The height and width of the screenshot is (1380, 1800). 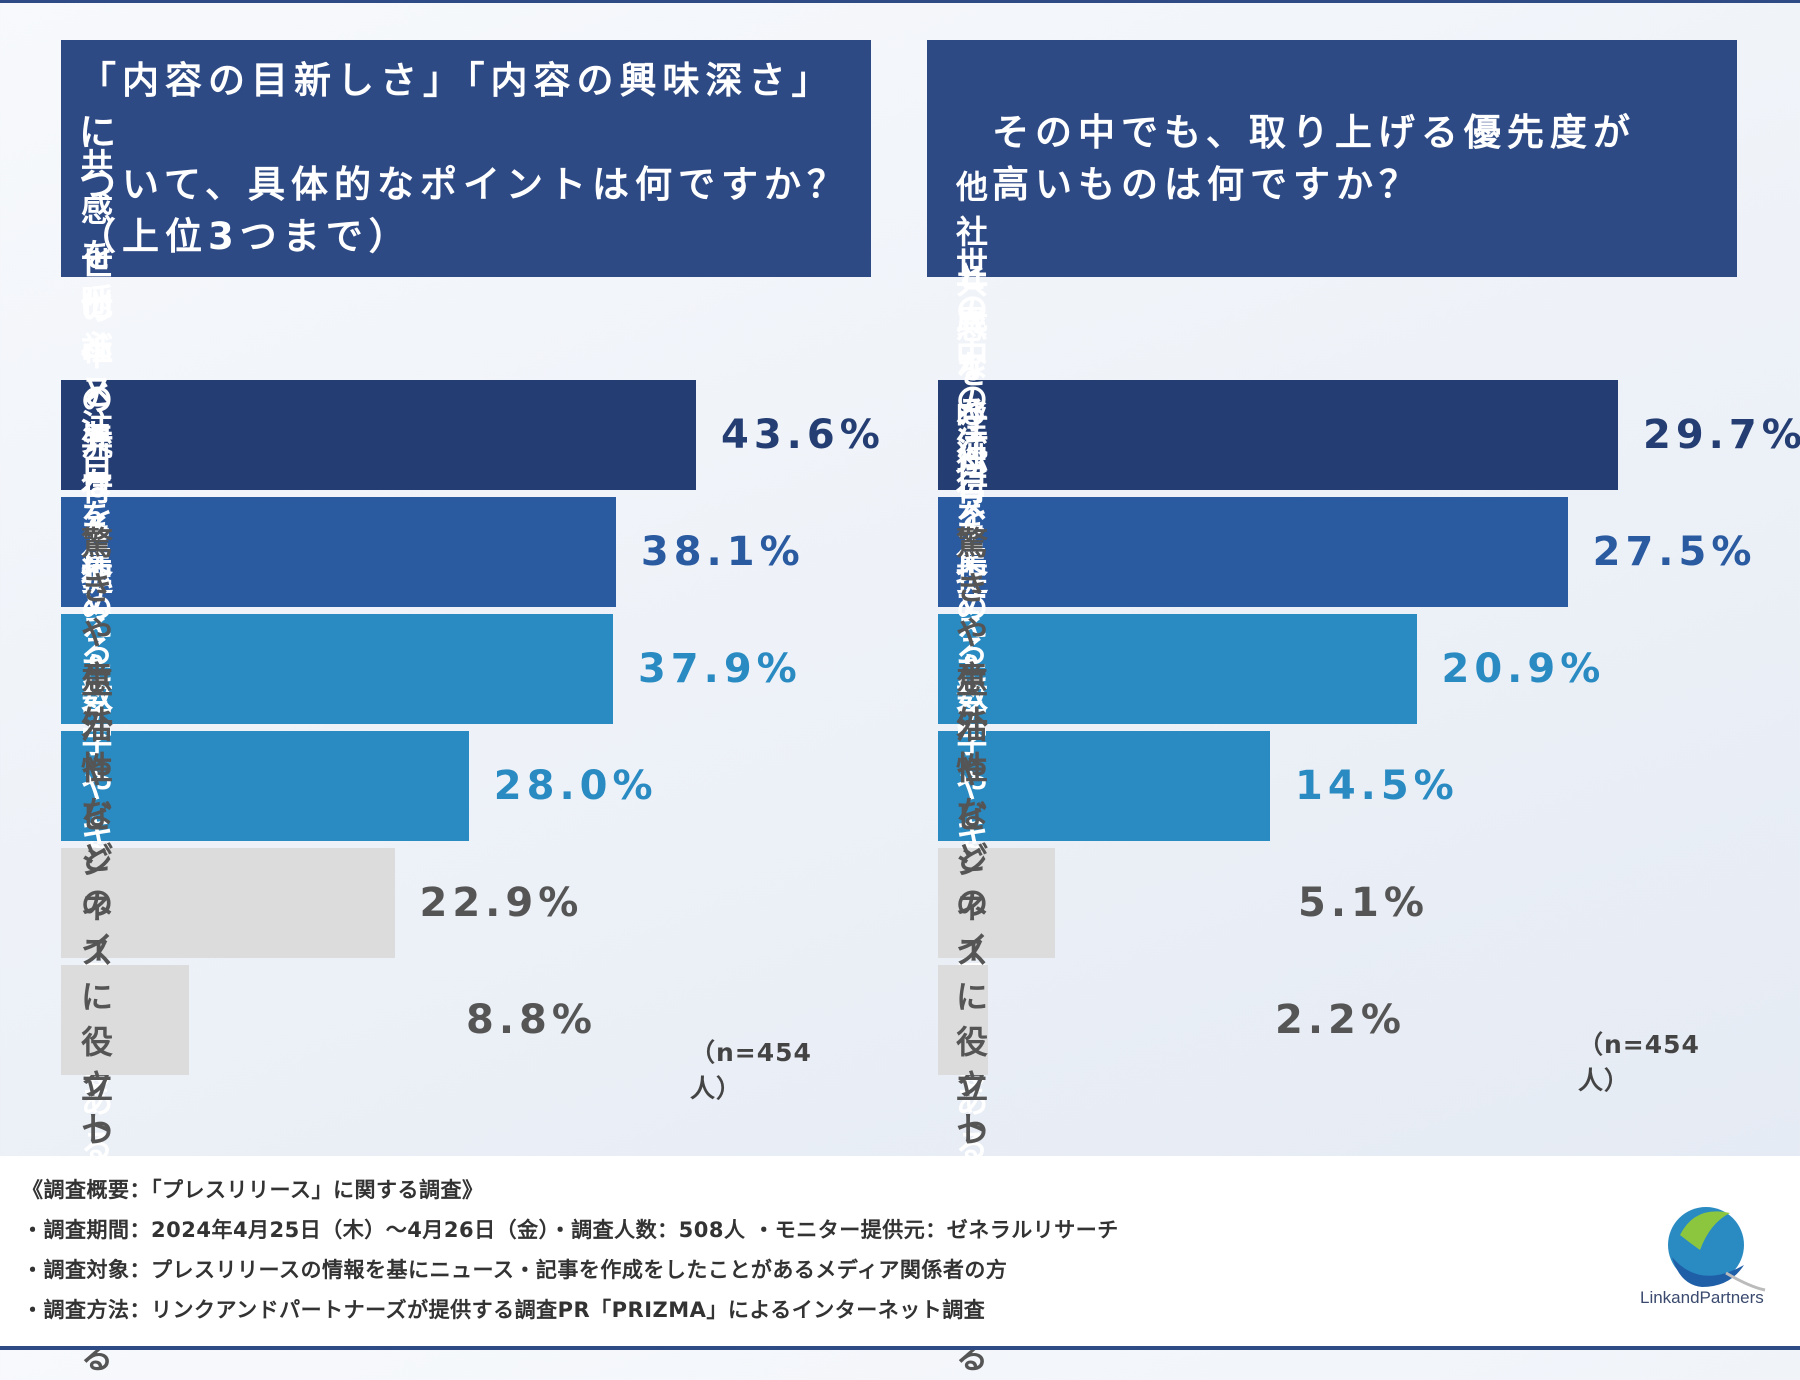 What do you see at coordinates (1523, 669) in the screenshot?
I see `value-label-3: 20.9%` at bounding box center [1523, 669].